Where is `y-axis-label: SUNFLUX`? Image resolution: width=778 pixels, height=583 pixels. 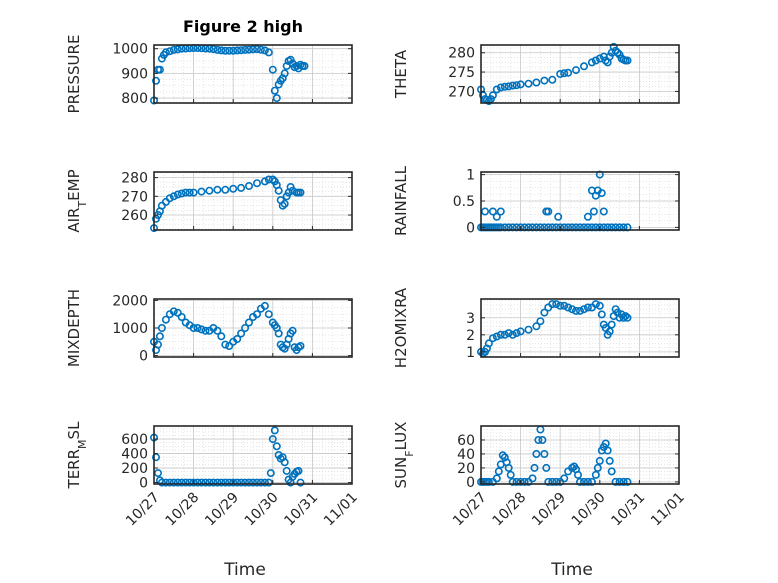 y-axis-label: SUNFLUX is located at coordinates (404, 455).